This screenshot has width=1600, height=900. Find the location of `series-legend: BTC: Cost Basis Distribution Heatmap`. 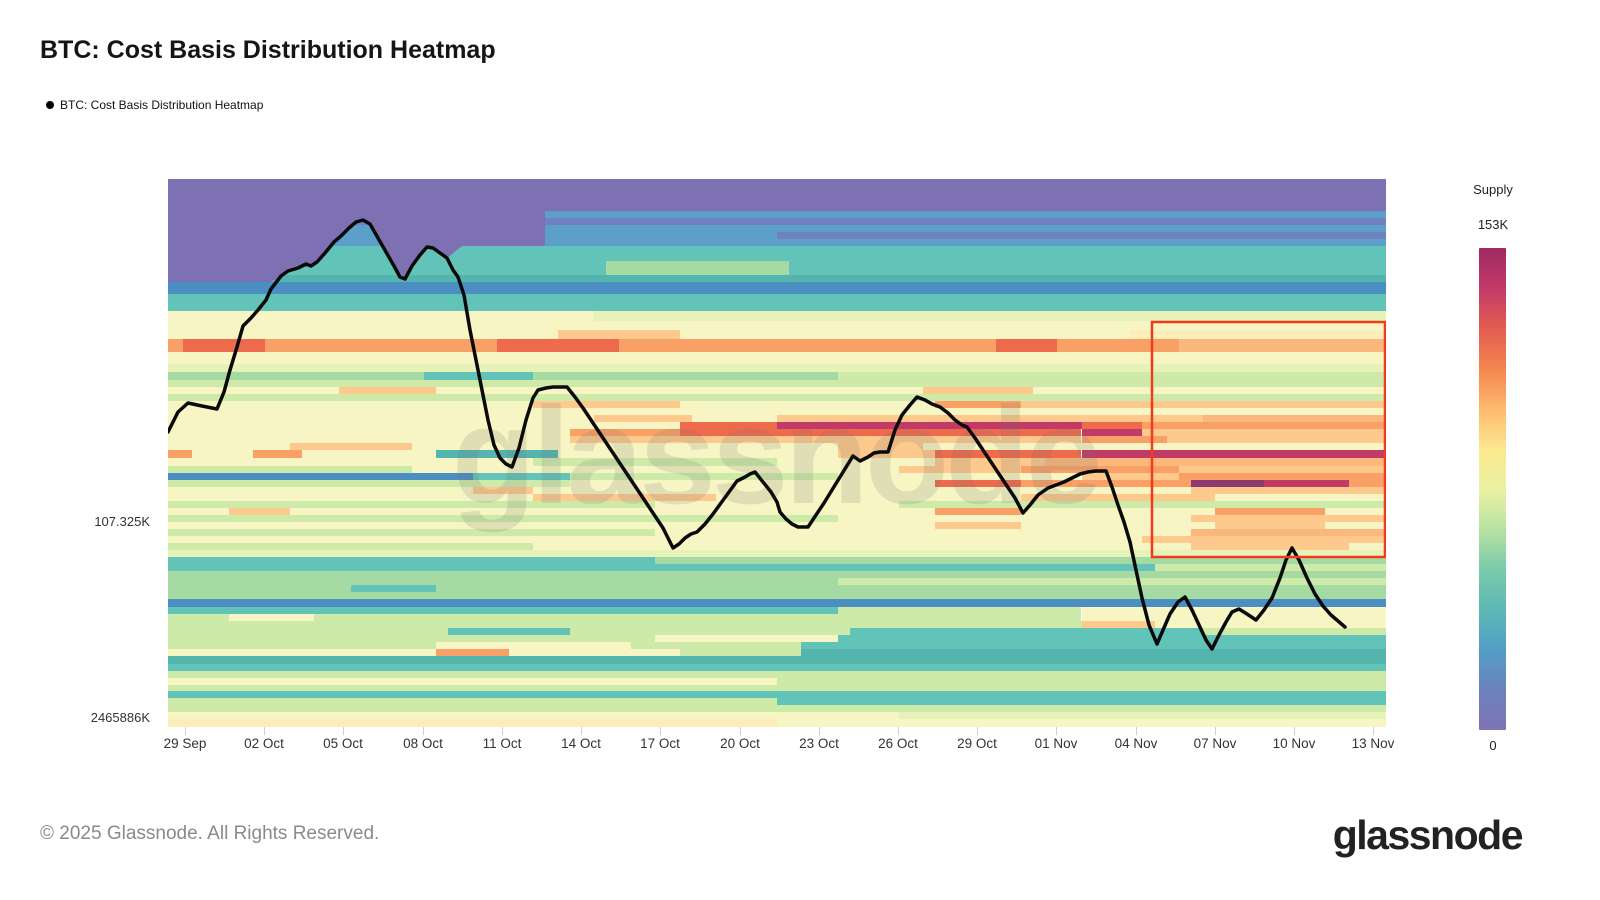

series-legend: BTC: Cost Basis Distribution Heatmap is located at coordinates (154, 105).